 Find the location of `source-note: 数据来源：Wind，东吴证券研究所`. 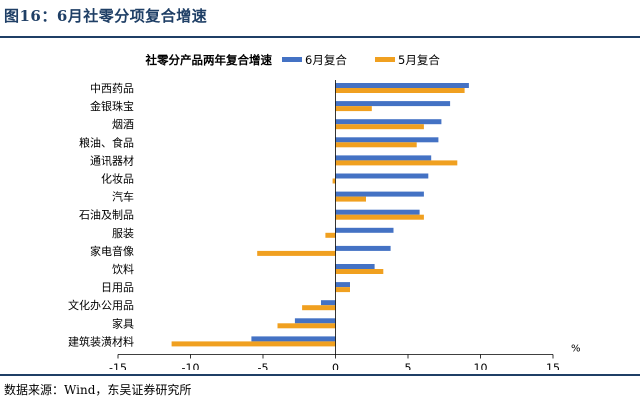

source-note: 数据来源：Wind，东吴证券研究所 is located at coordinates (98, 390).